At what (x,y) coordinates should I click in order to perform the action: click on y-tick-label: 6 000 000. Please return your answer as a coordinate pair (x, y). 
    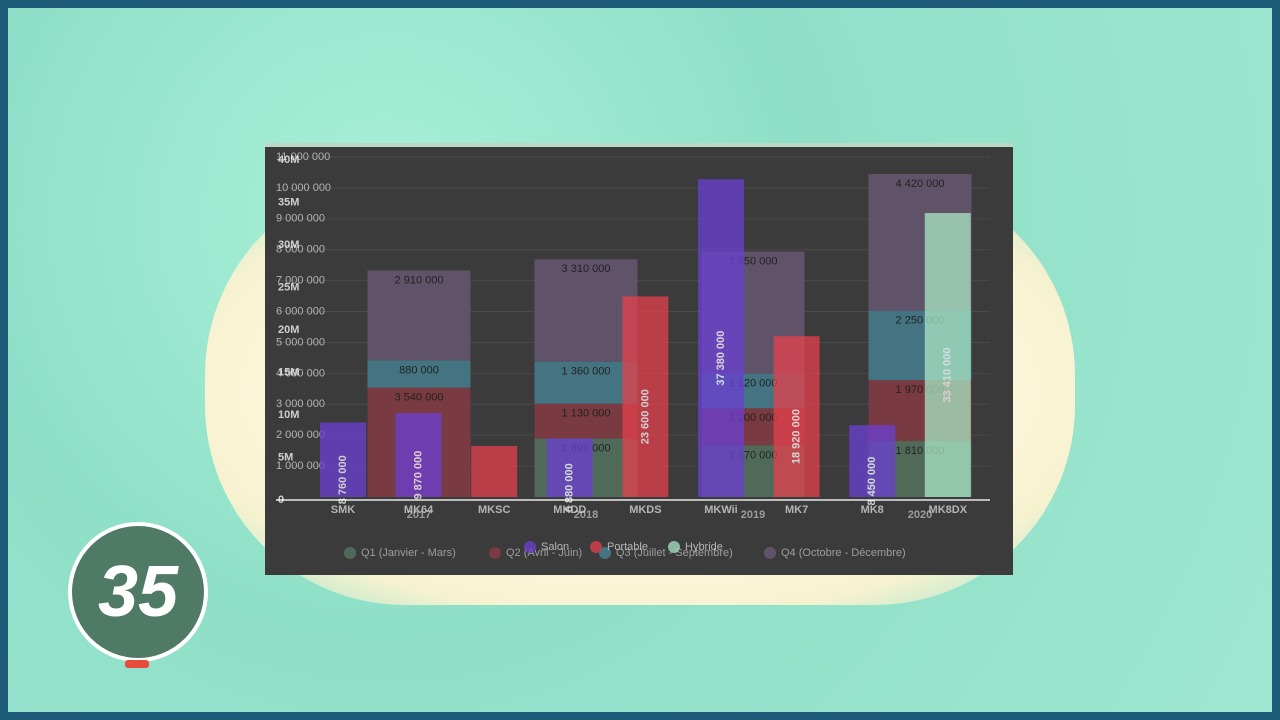
    Looking at the image, I should click on (300, 311).